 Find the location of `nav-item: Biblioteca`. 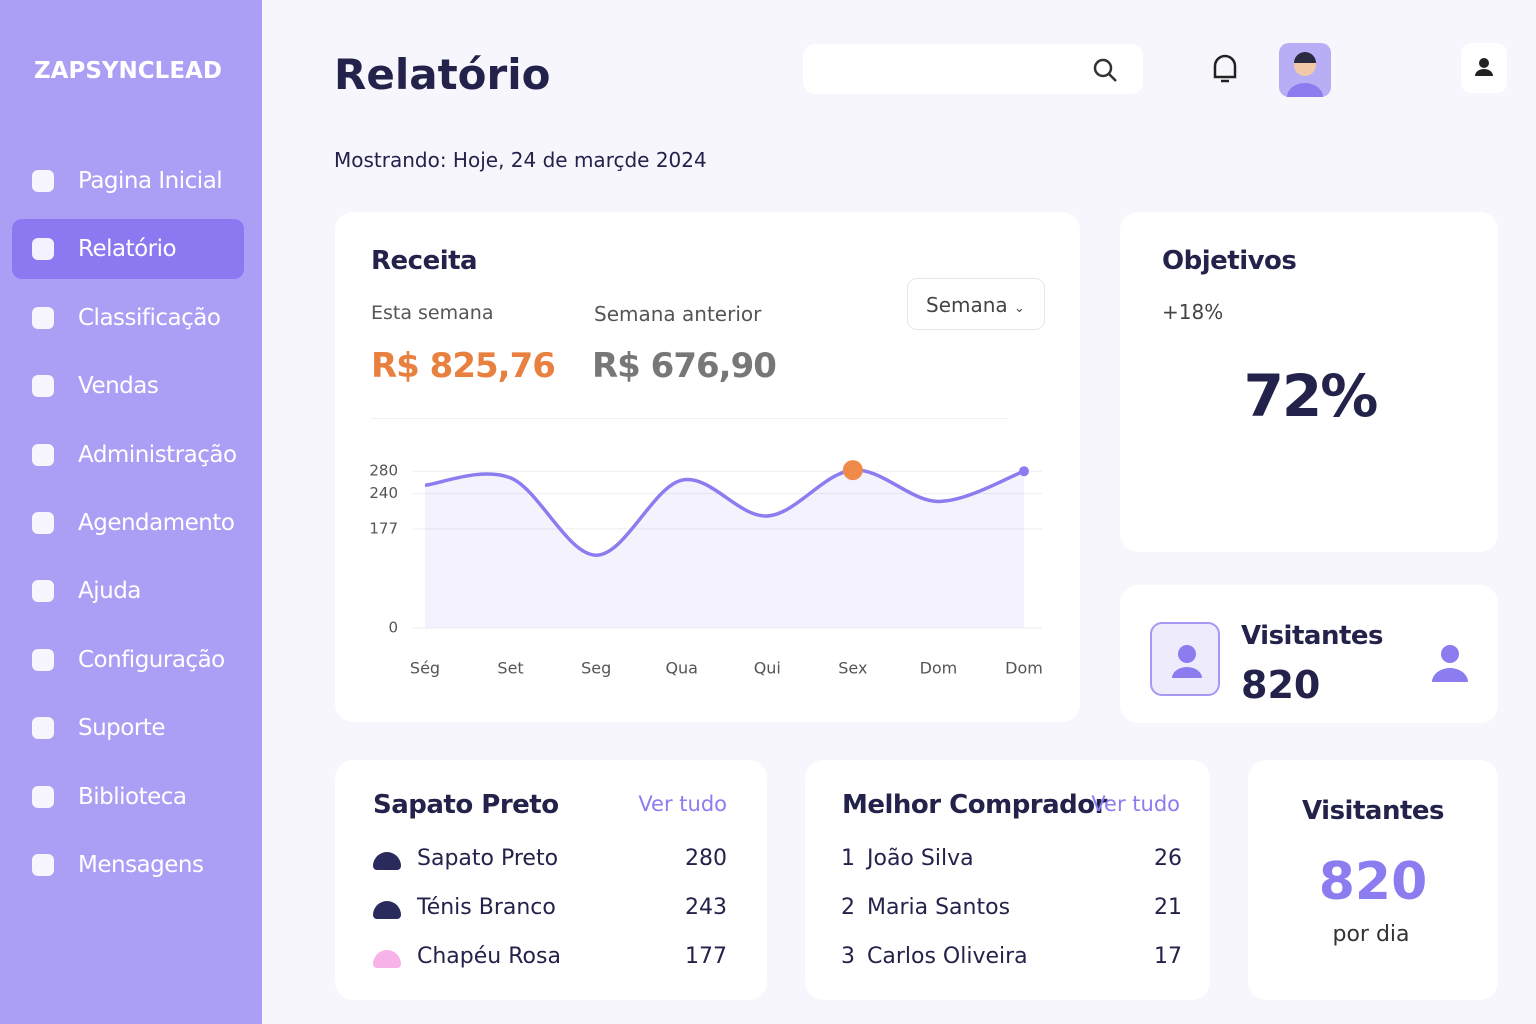

nav-item: Biblioteca is located at coordinates (128, 797).